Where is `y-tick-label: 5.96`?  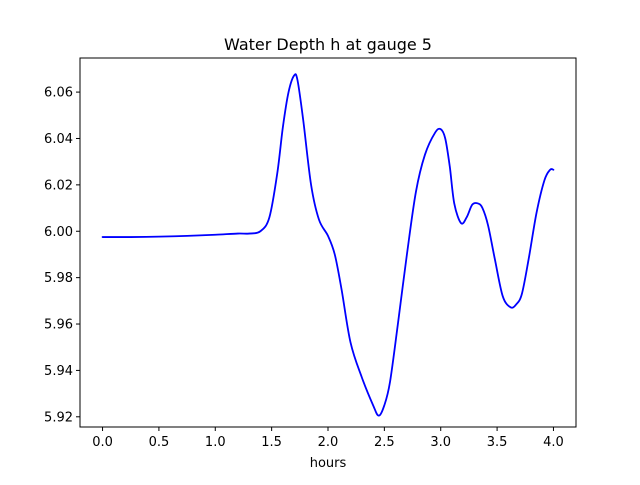 y-tick-label: 5.96 is located at coordinates (58, 325).